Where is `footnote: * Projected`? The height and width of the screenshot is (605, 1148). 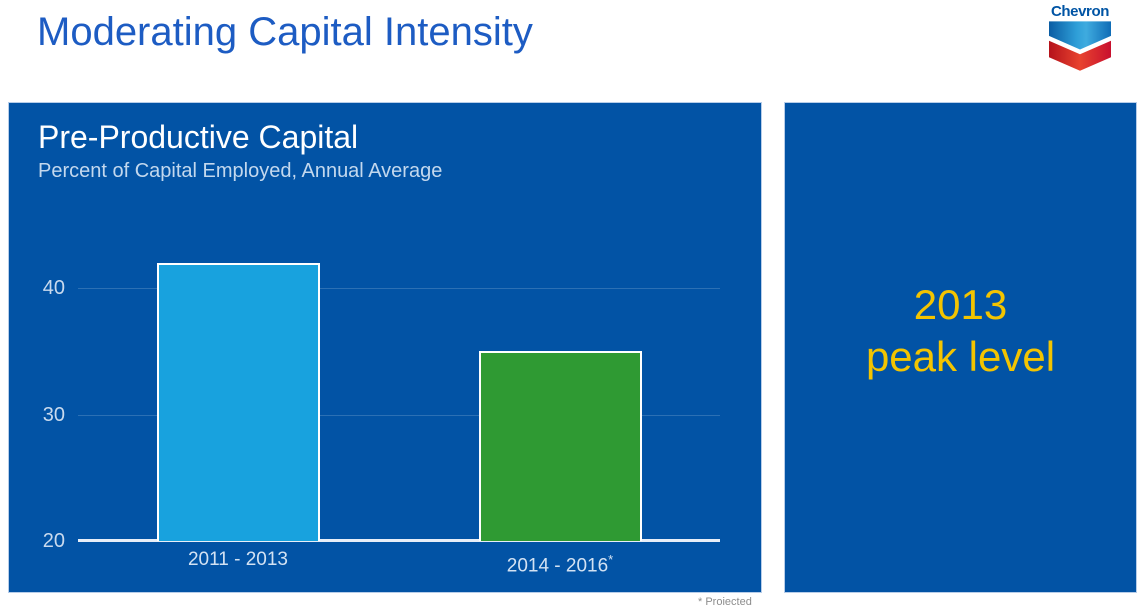
footnote: * Projected is located at coordinates (725, 600).